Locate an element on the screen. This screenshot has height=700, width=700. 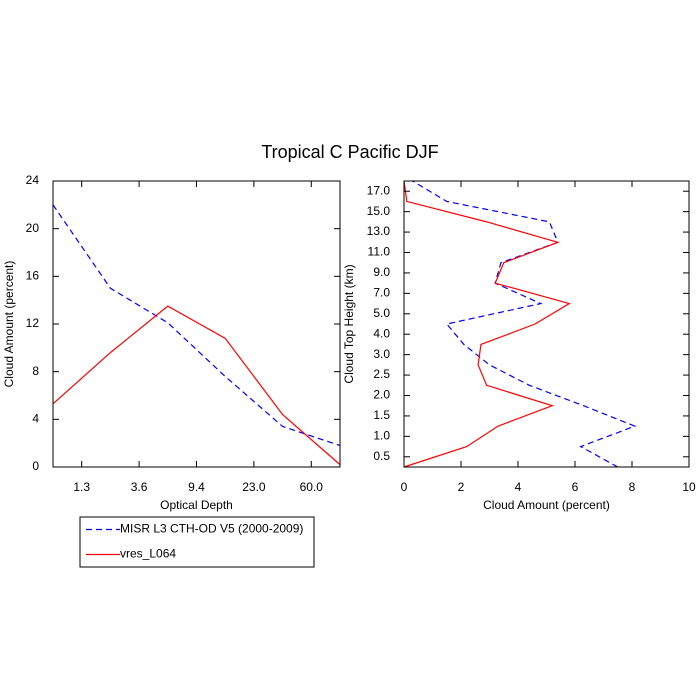
x-tick-label: 6 is located at coordinates (575, 487).